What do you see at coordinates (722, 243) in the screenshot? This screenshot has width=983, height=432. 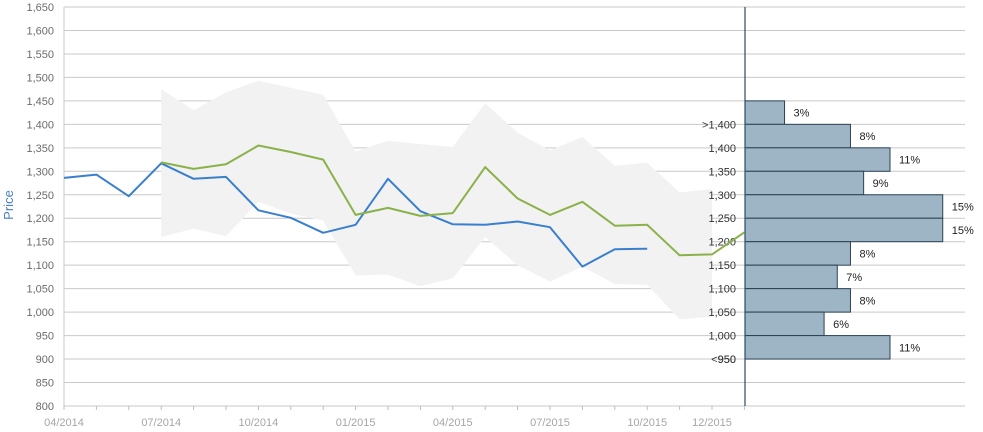 I see `distribution-bin-label: 1,200` at bounding box center [722, 243].